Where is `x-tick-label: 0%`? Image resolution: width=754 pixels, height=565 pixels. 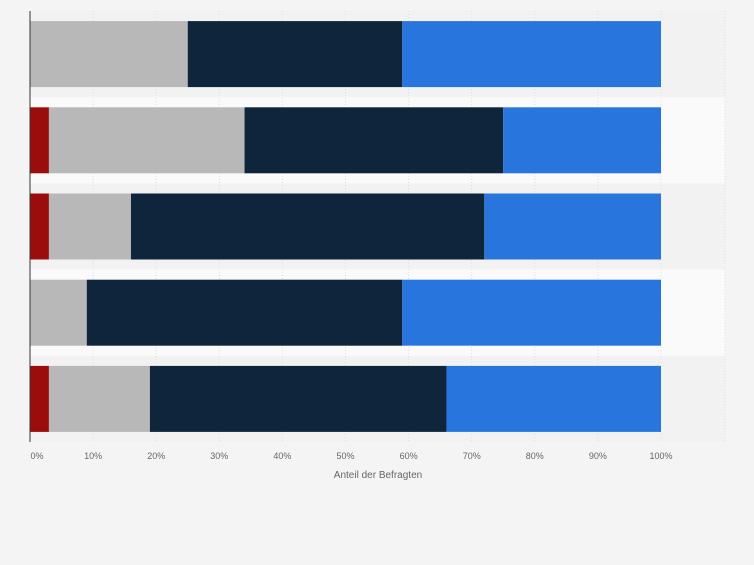
x-tick-label: 0% is located at coordinates (36, 456).